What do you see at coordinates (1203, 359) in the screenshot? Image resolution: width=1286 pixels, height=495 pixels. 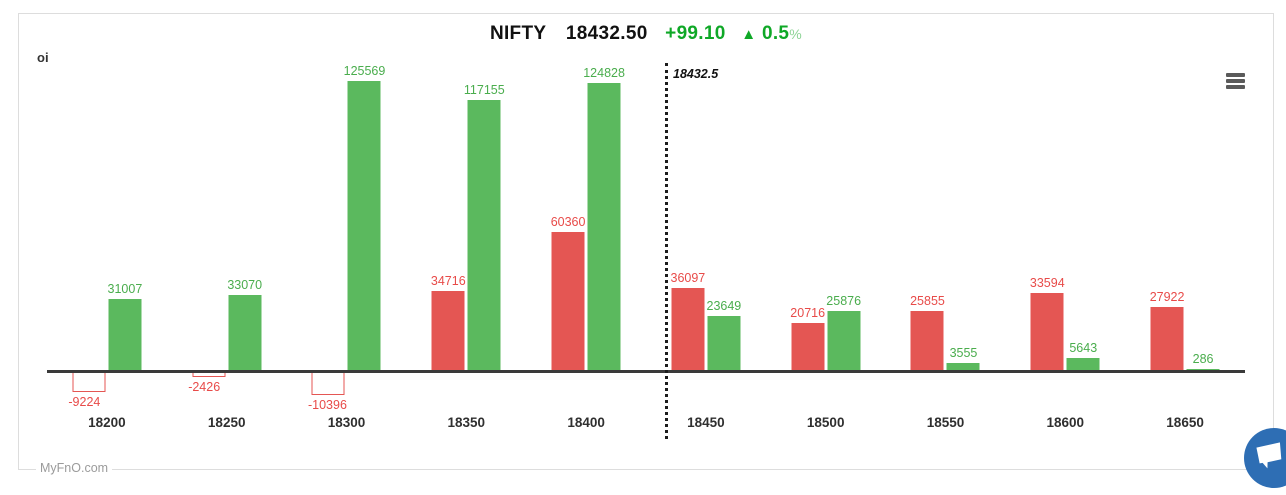 I see `green-bar-value-label: 286` at bounding box center [1203, 359].